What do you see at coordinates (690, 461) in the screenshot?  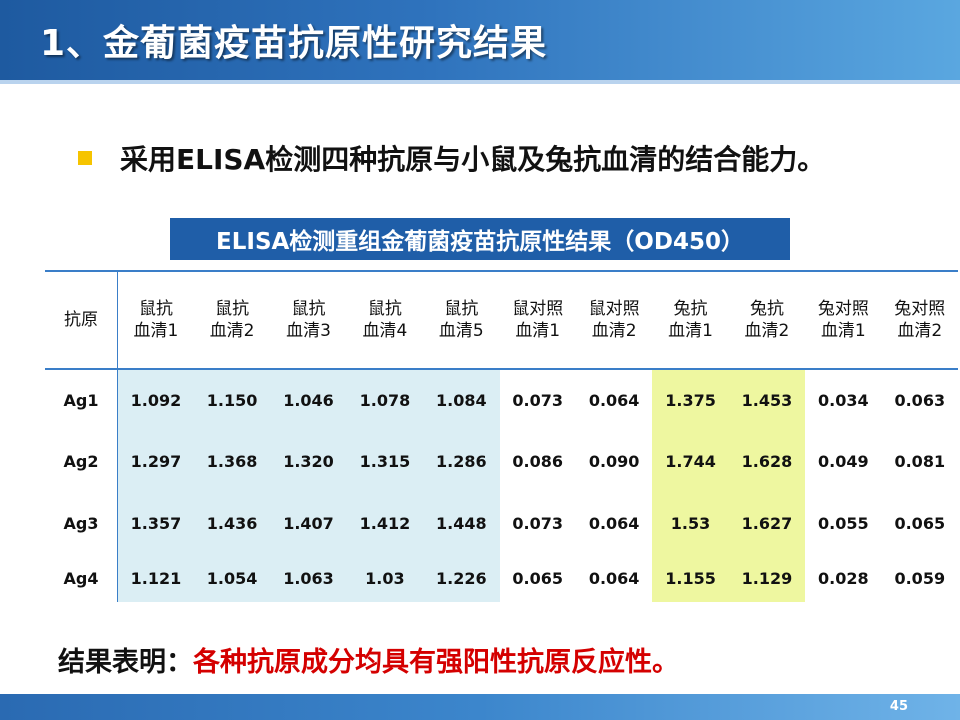 I see `table-cell: 1.744` at bounding box center [690, 461].